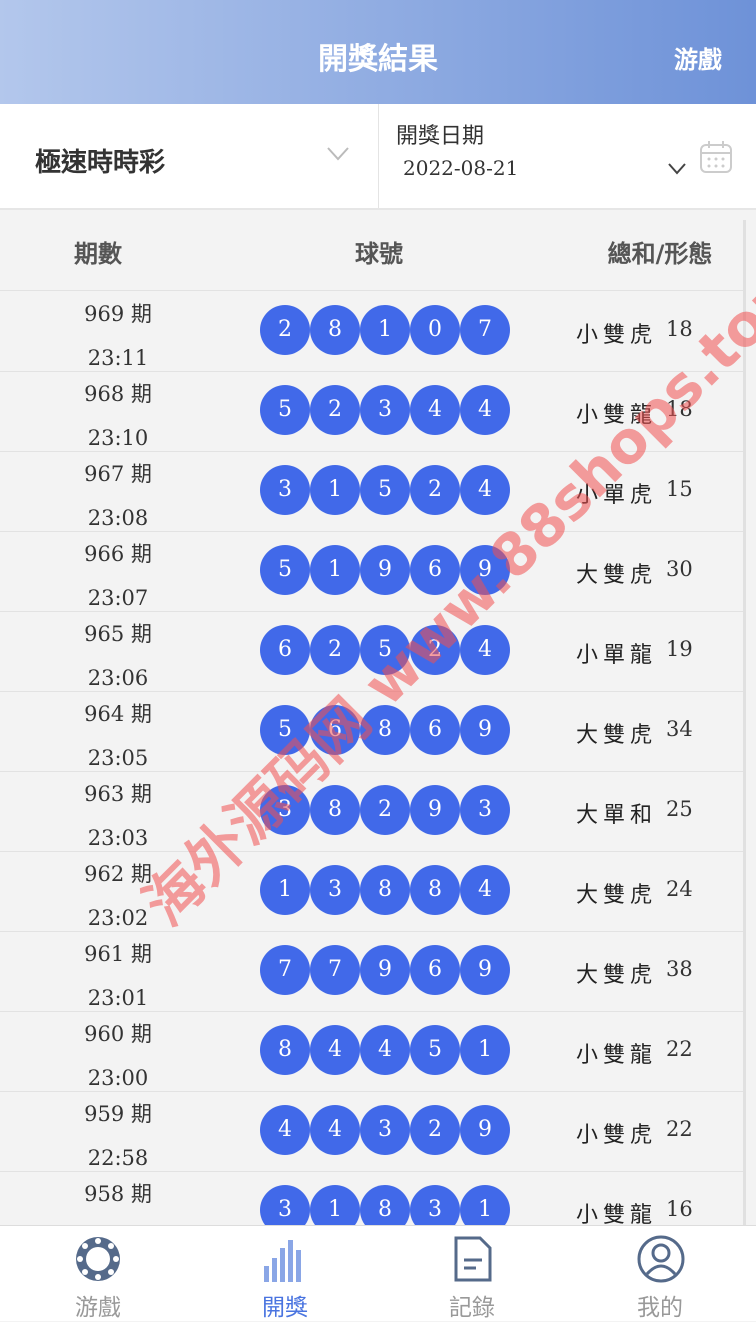 The width and height of the screenshot is (756, 1322). Describe the element at coordinates (285, 1308) in the screenshot. I see `nav-item: 開獎` at that location.